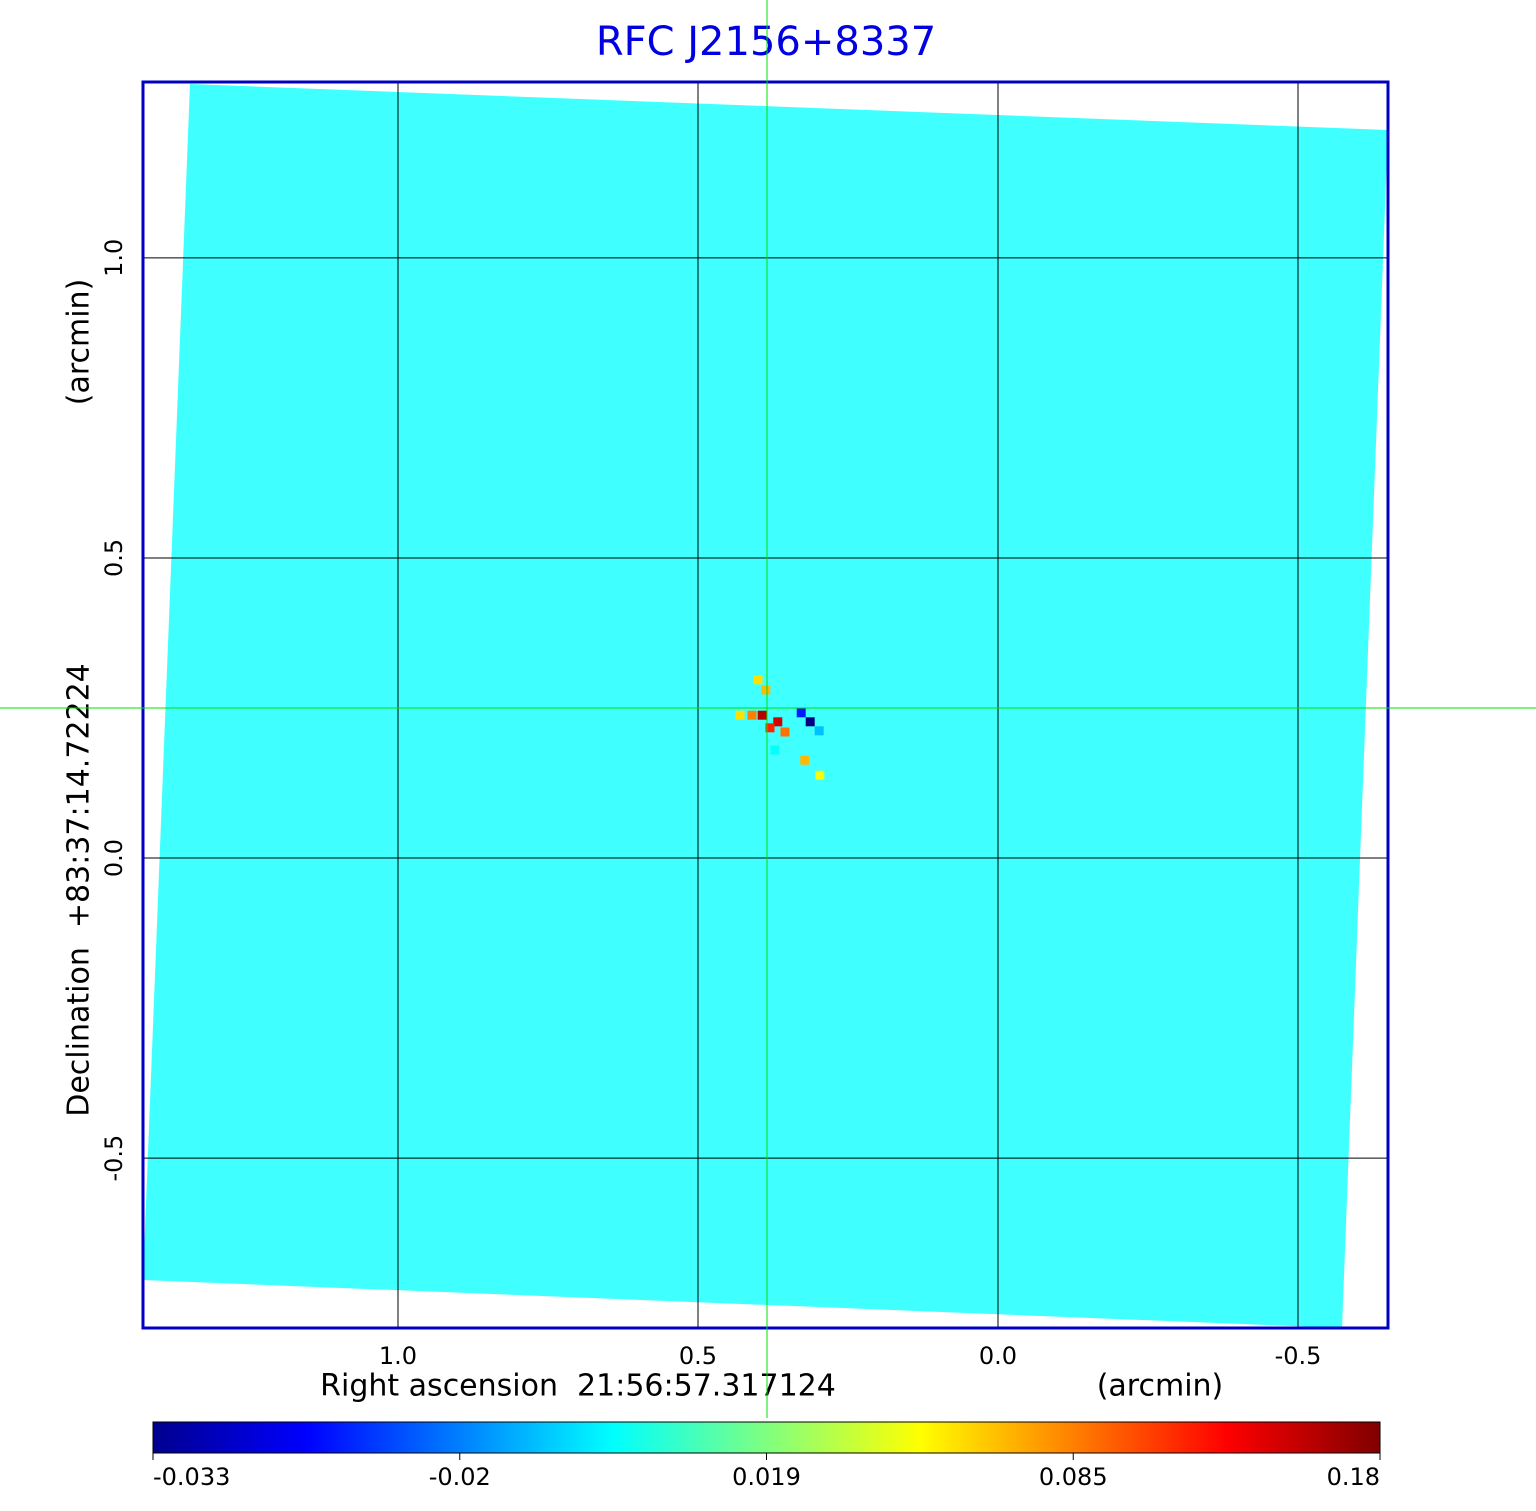 This screenshot has width=1536, height=1511. I want to click on y-axis-label: Declination +83:37:14.72224, so click(79, 890).